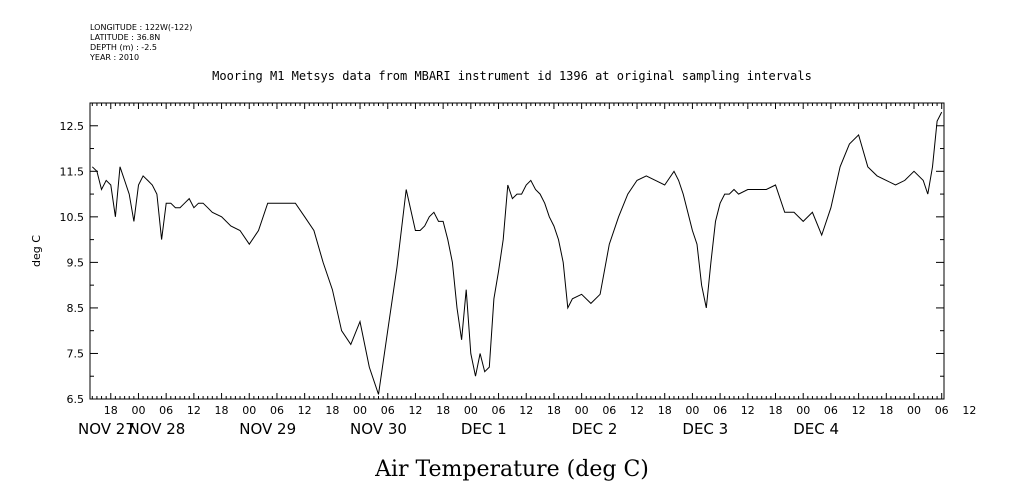 The image size is (1009, 504). I want to click on y-axis-label: deg C, so click(36, 251).